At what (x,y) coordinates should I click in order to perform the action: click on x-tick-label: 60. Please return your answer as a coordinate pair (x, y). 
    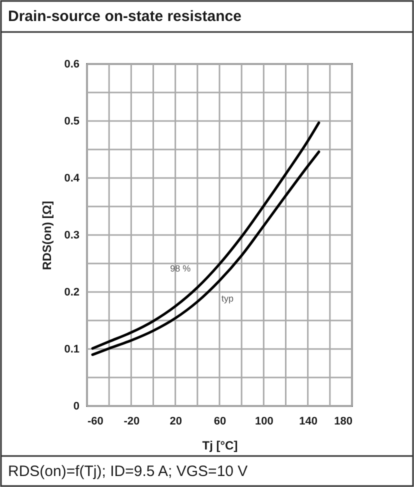
    Looking at the image, I should click on (220, 422).